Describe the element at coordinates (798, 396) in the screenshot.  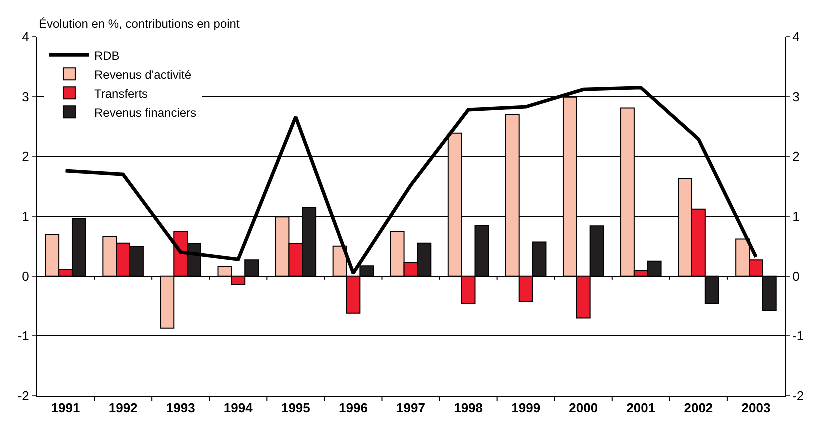
I see `y2-tick-label: -2` at that location.